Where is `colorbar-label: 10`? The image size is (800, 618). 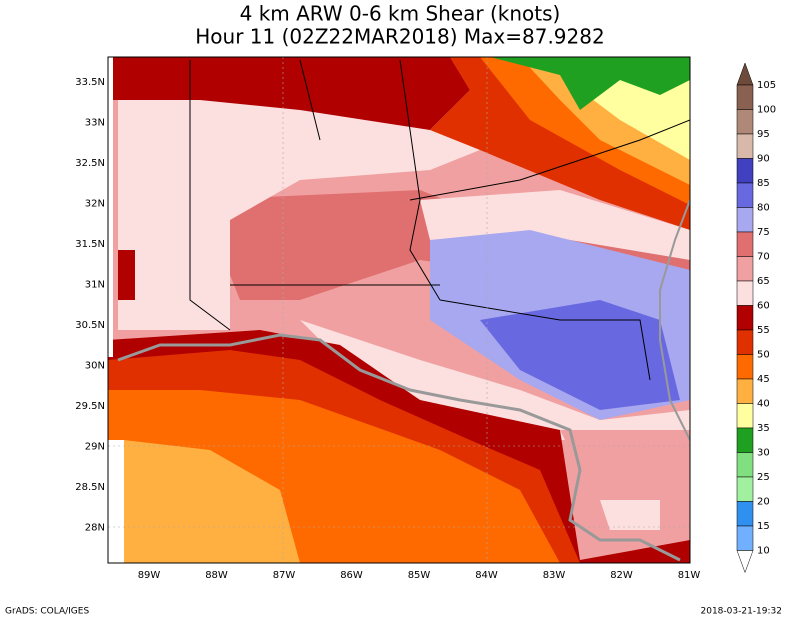 colorbar-label: 10 is located at coordinates (763, 551).